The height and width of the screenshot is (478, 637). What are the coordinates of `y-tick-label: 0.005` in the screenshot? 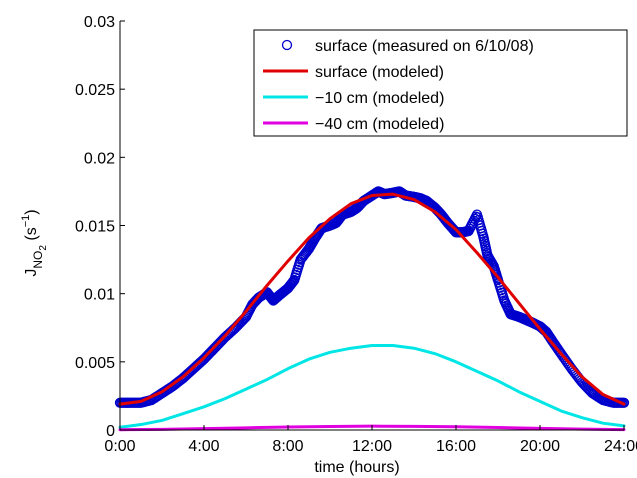 It's located at (95, 363).